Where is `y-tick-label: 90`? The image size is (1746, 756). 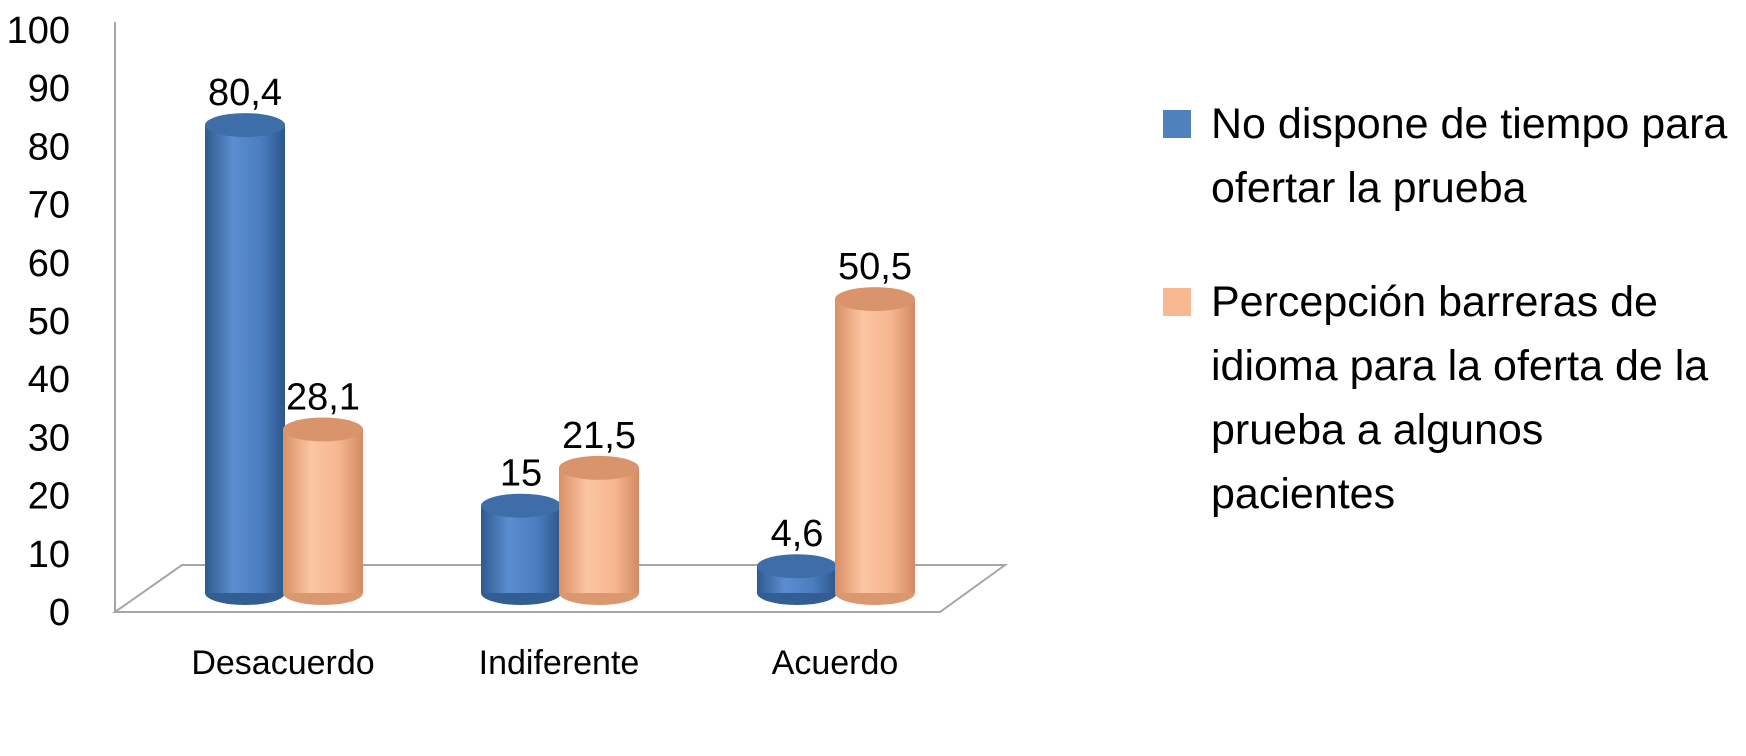
y-tick-label: 90 is located at coordinates (49, 89).